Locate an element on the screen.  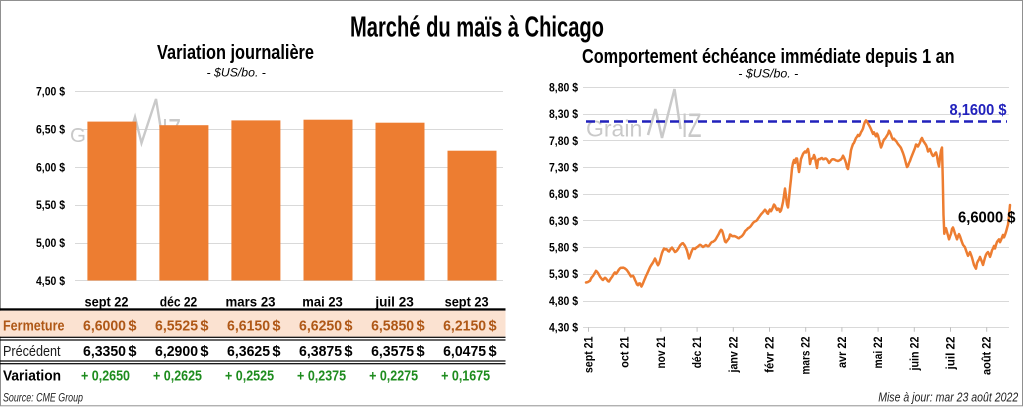
svg-text: 6,50 $ is located at coordinates (50, 129).